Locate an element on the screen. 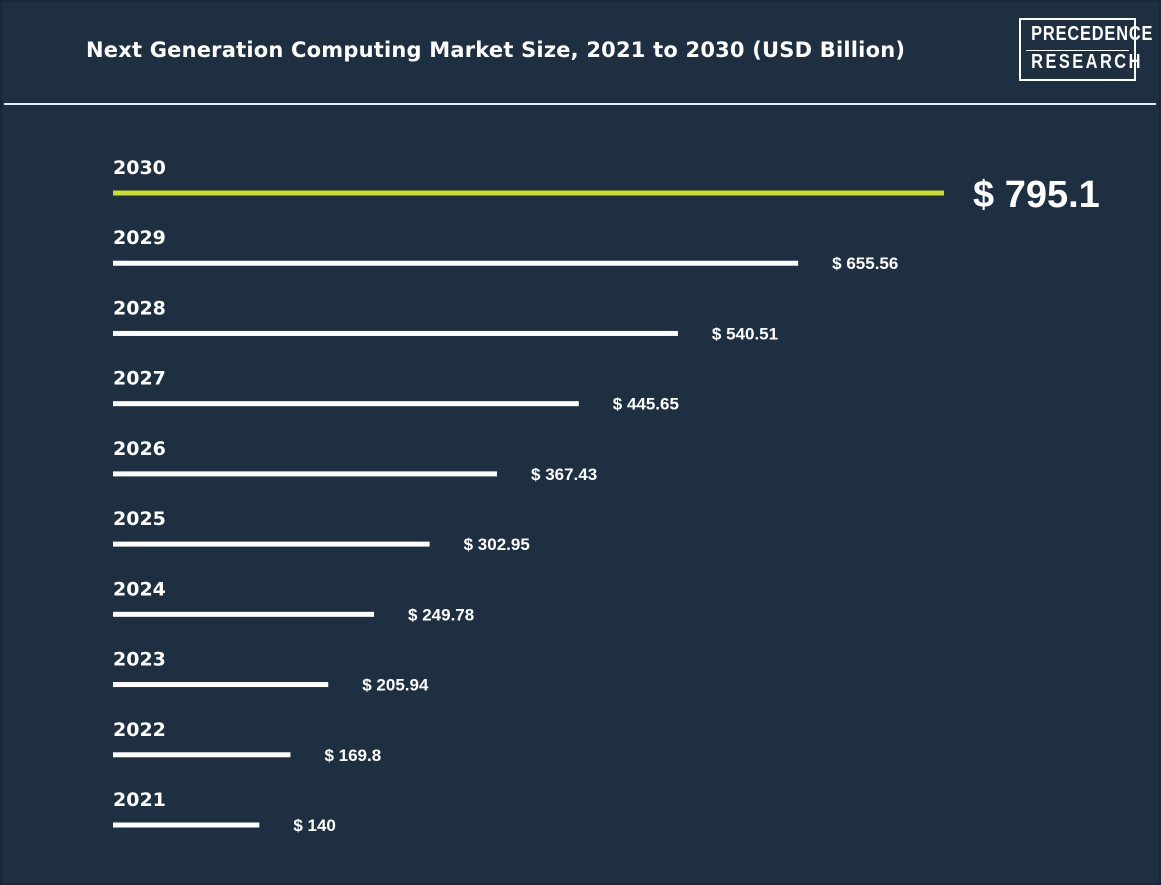 This screenshot has height=885, width=1161. header-divider is located at coordinates (580, 104).